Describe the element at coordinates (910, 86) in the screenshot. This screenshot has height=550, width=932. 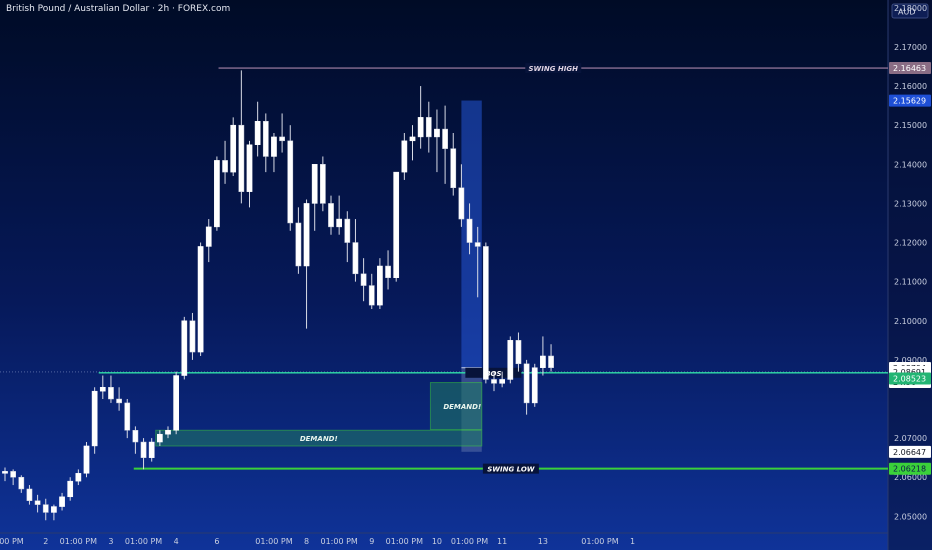
I see `y-tick-label: 2.16000` at that location.